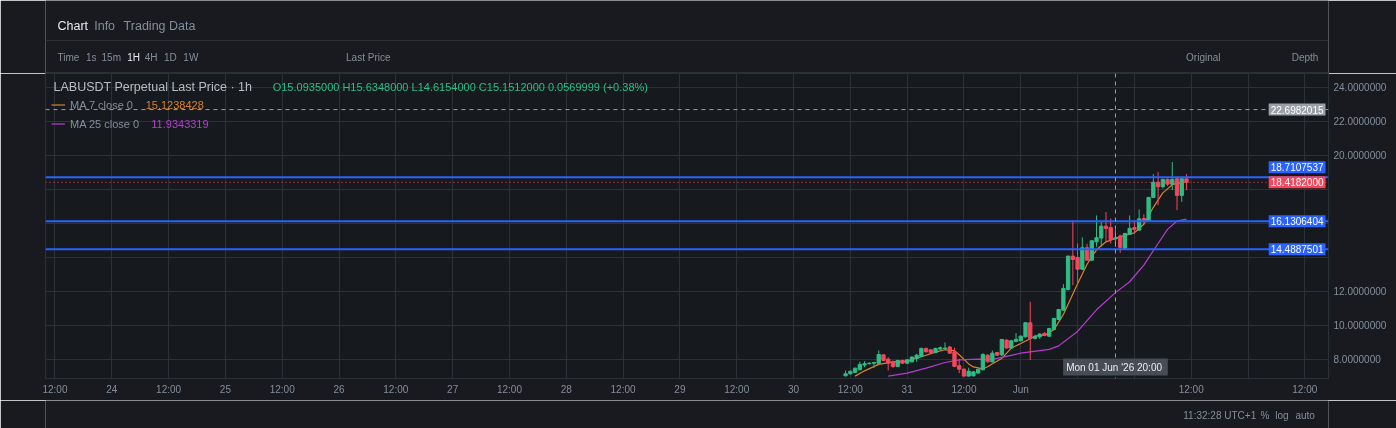 The image size is (1396, 428). Describe the element at coordinates (1297, 168) in the screenshot. I see `ref-line-label: 18.7107537` at that location.